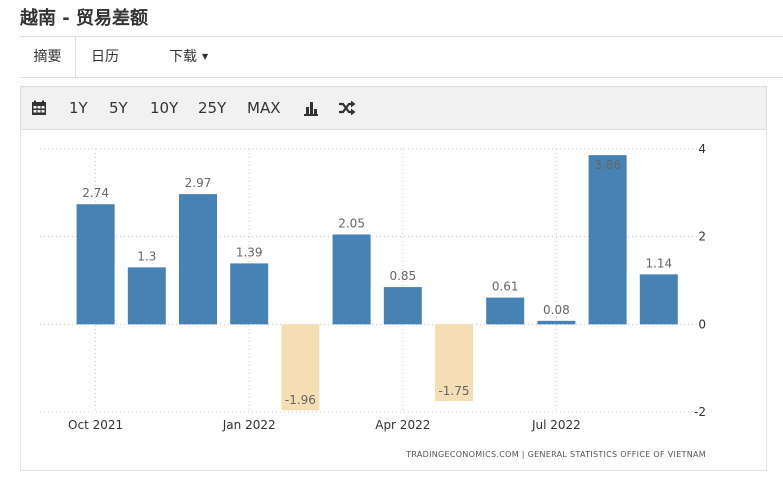 The width and height of the screenshot is (783, 481). Describe the element at coordinates (183, 57) in the screenshot. I see `tab-download-label: 下载` at that location.